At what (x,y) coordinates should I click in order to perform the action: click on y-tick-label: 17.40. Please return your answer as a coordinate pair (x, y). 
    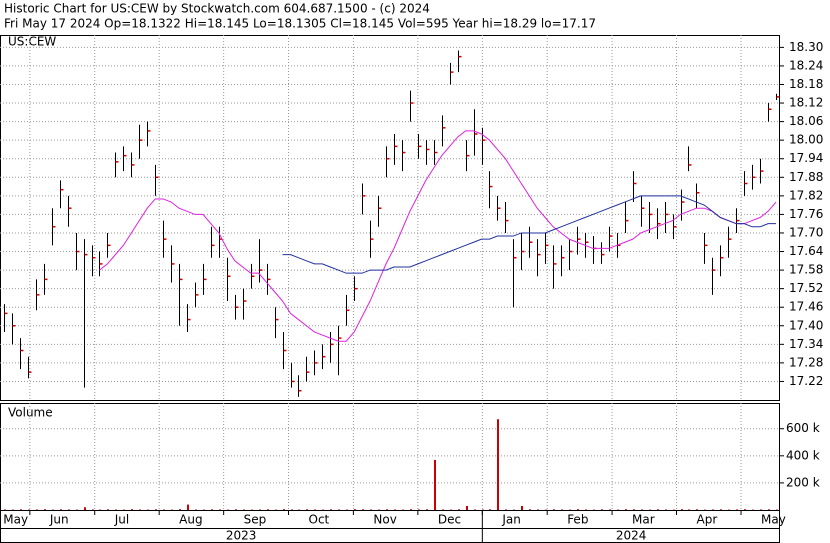
    Looking at the image, I should click on (806, 325).